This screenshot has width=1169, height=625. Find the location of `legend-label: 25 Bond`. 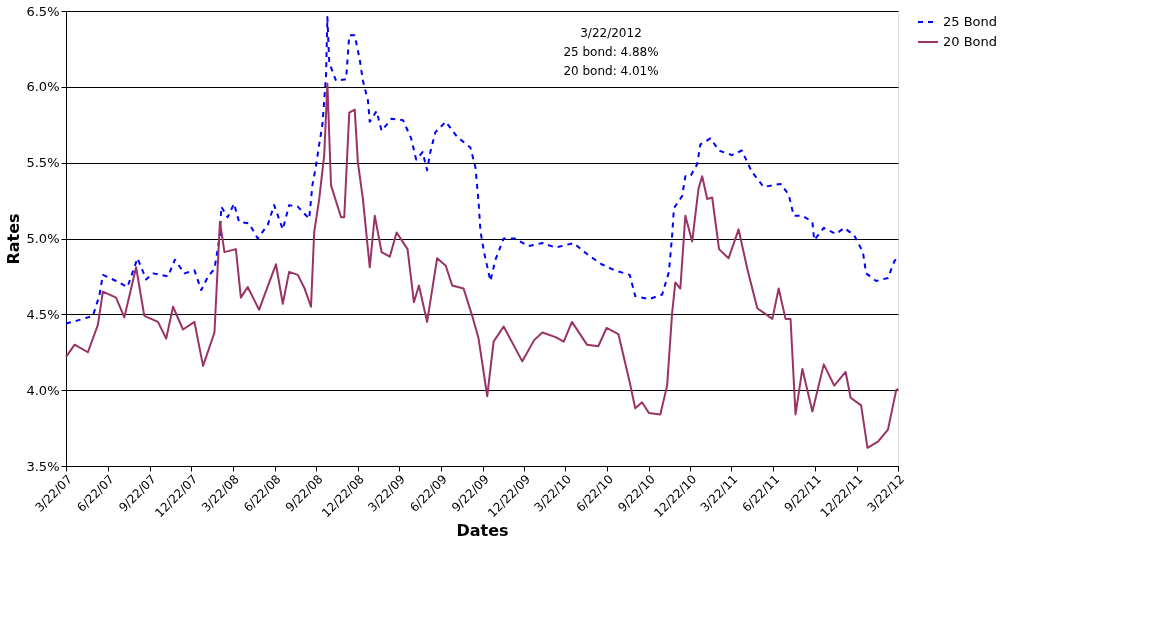

legend-label: 25 Bond is located at coordinates (970, 21).